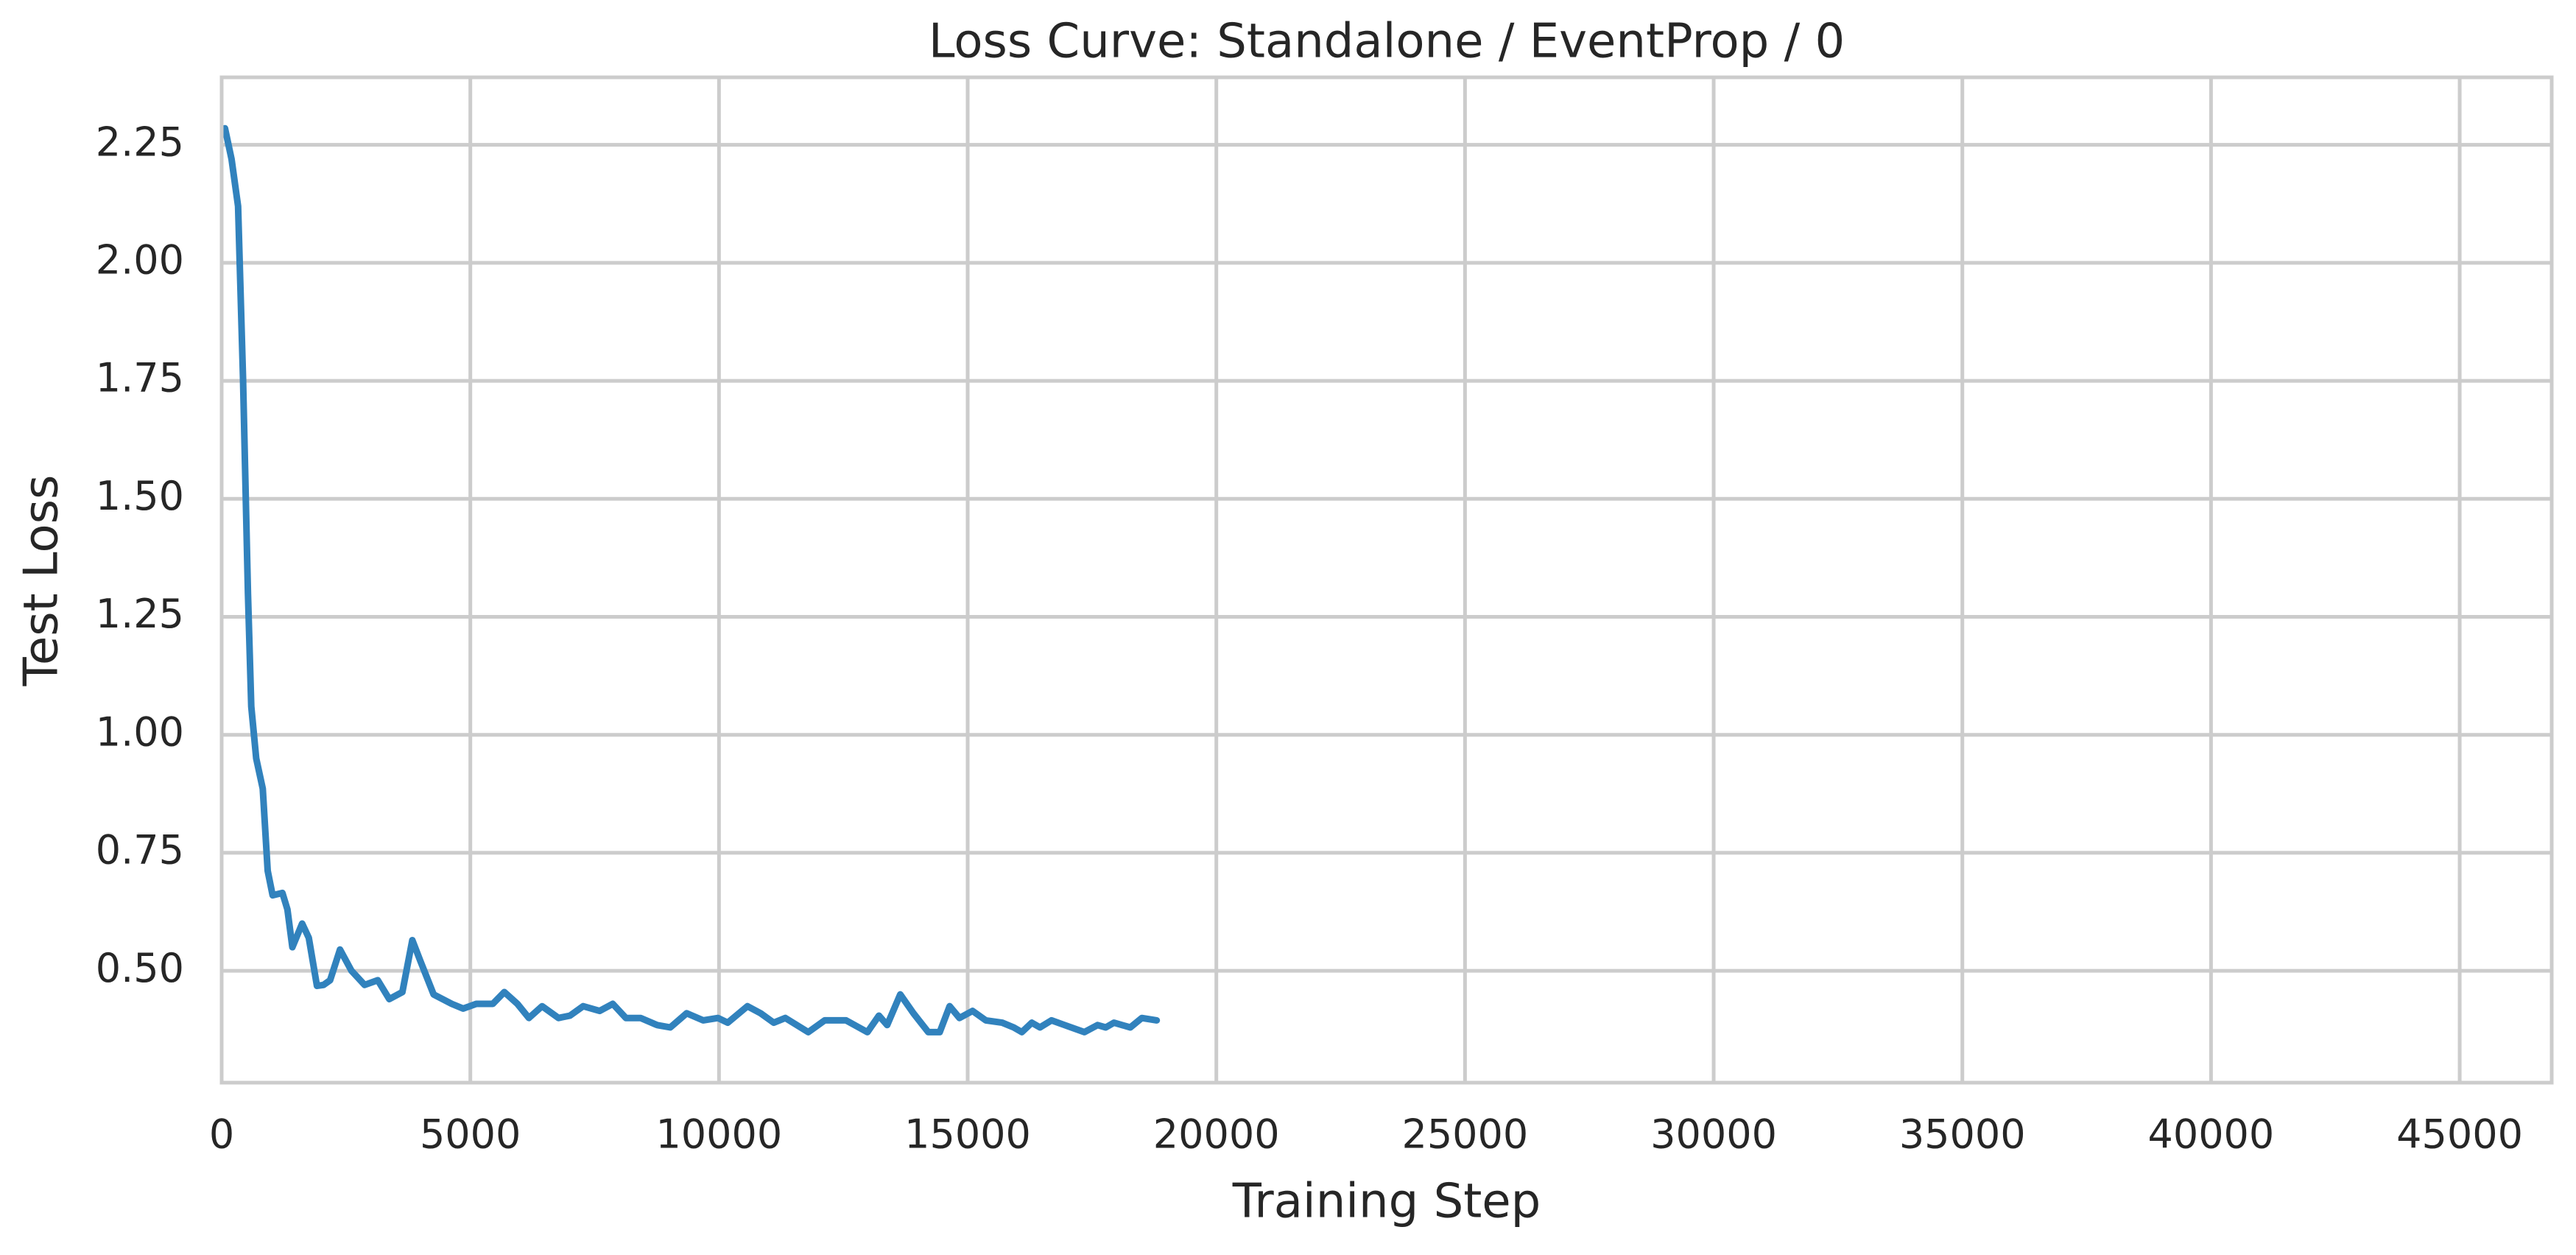  What do you see at coordinates (1216, 1134) in the screenshot?
I see `x-tick-label: 20000` at bounding box center [1216, 1134].